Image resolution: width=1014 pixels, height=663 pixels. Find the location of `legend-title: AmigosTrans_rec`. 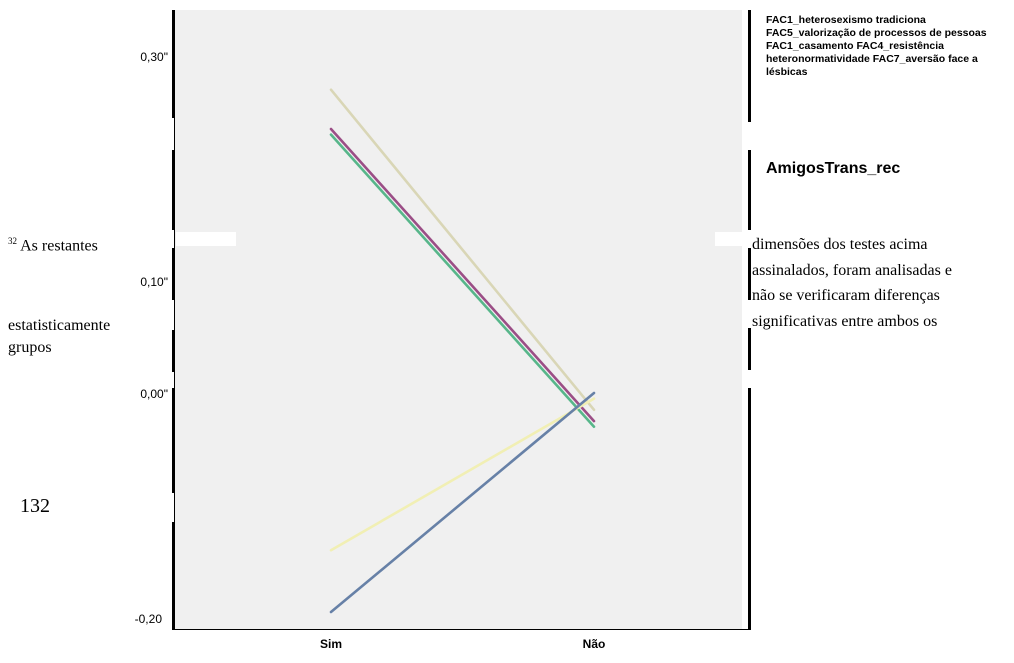

legend-title: AmigosTrans_rec is located at coordinates (833, 168).